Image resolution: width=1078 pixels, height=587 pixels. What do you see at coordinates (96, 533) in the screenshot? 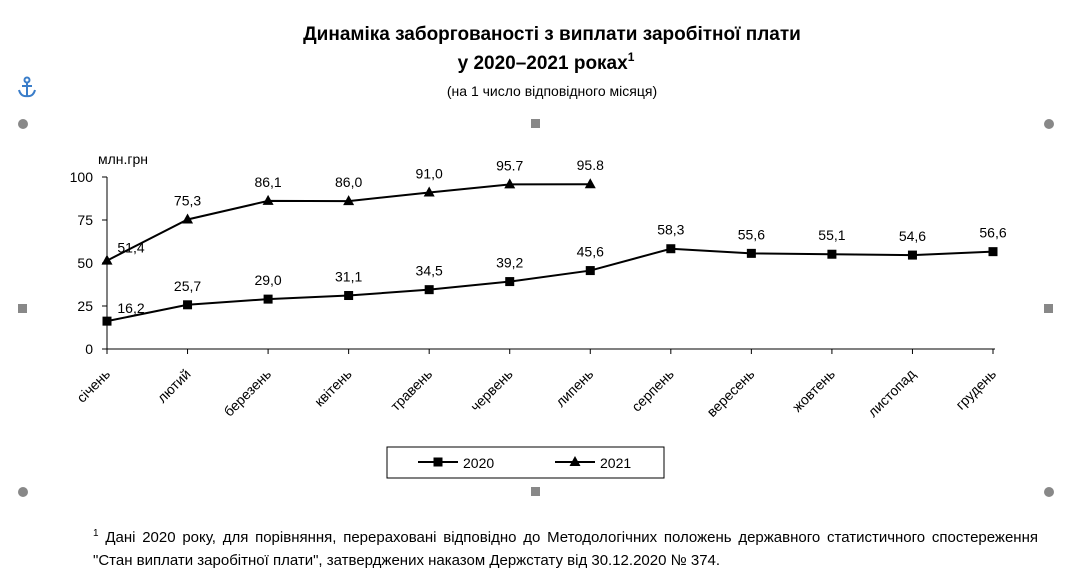
I see `footnote-marker: 1` at bounding box center [96, 533].